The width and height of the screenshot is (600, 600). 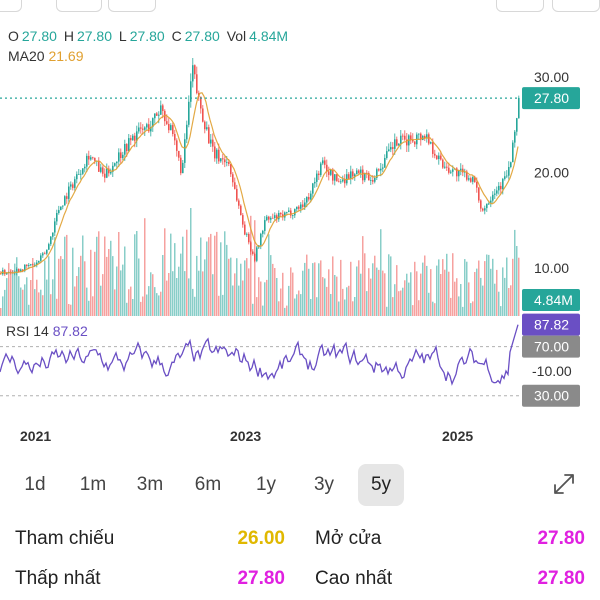 What do you see at coordinates (93, 484) in the screenshot?
I see `period-1m: 1m` at bounding box center [93, 484].